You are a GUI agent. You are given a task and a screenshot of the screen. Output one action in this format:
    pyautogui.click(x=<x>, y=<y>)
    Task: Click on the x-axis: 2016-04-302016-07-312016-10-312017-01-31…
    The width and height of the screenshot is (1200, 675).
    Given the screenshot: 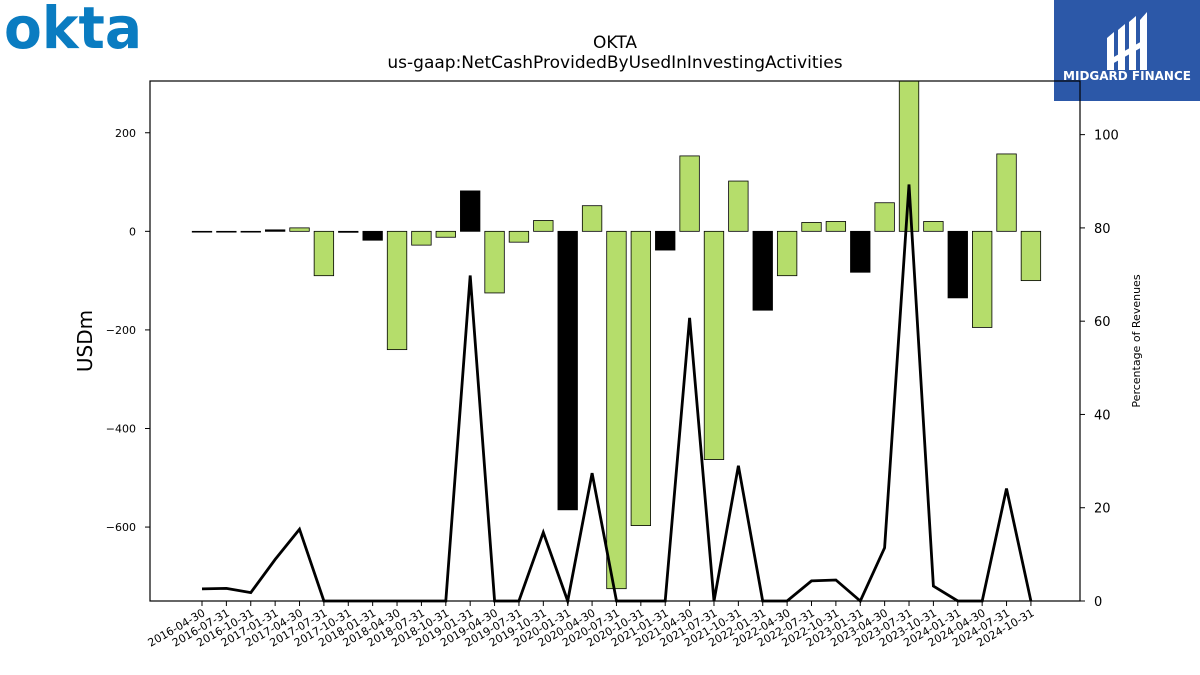 What is the action you would take?
    pyautogui.click(x=591, y=625)
    